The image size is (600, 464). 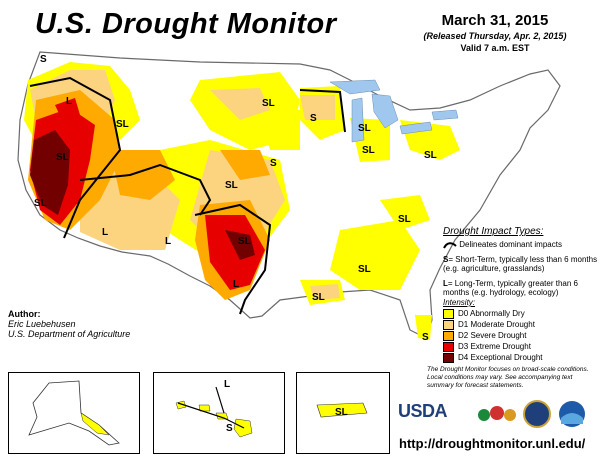 I want to click on d3-swatch, so click(x=448, y=347).